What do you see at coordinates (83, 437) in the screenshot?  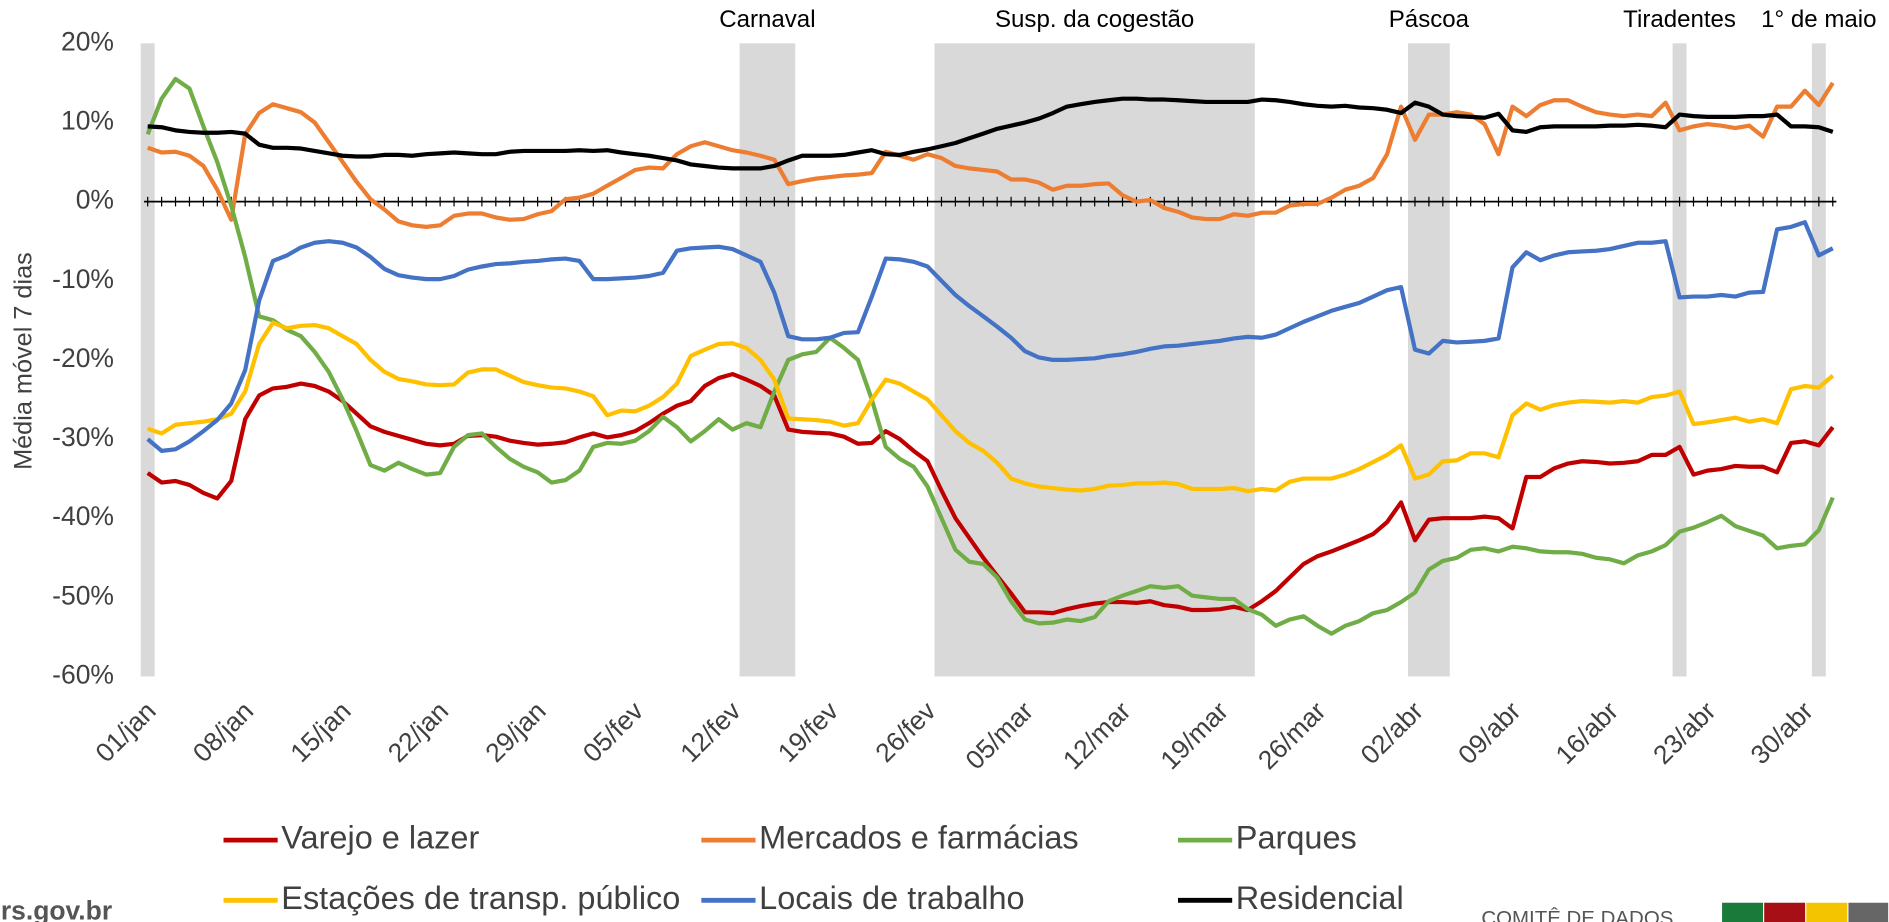 I see `y-tick-label: -30%` at bounding box center [83, 437].